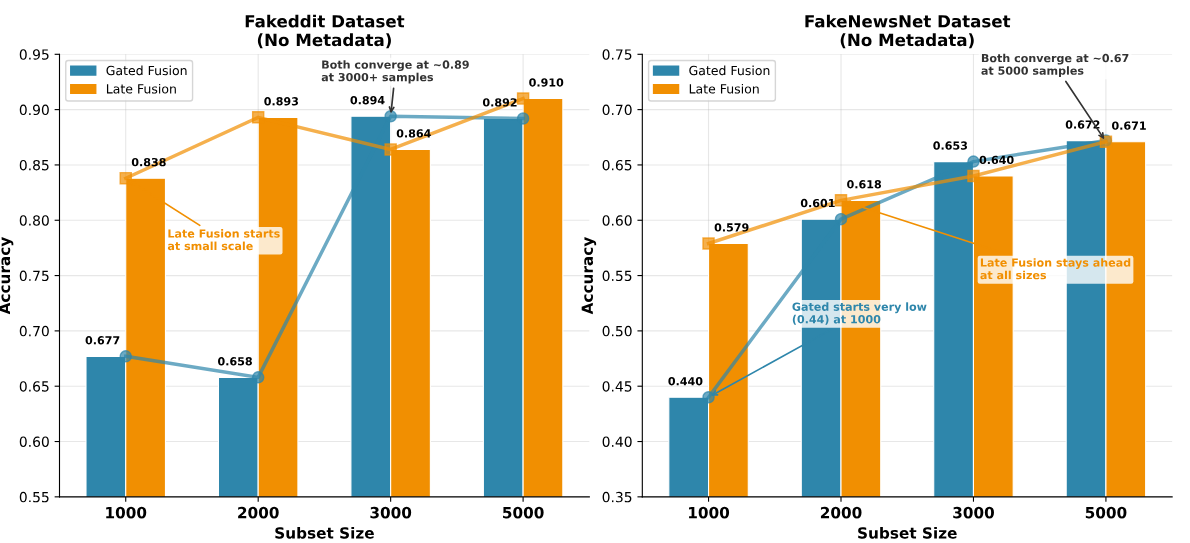  I want to click on data-label: 0.893, so click(281, 101).